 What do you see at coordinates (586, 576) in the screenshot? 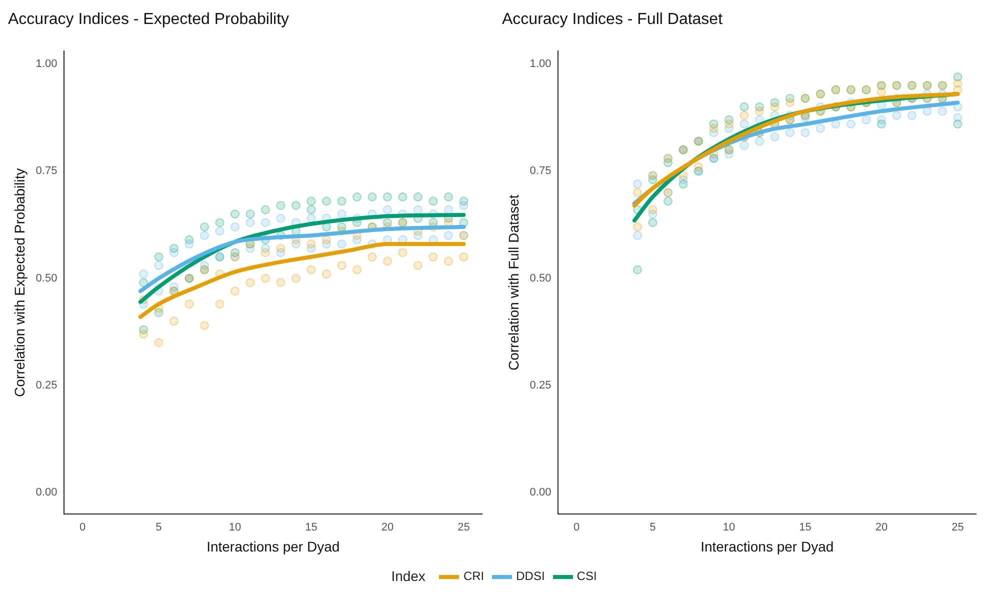
I see `legend-label: CSI` at bounding box center [586, 576].